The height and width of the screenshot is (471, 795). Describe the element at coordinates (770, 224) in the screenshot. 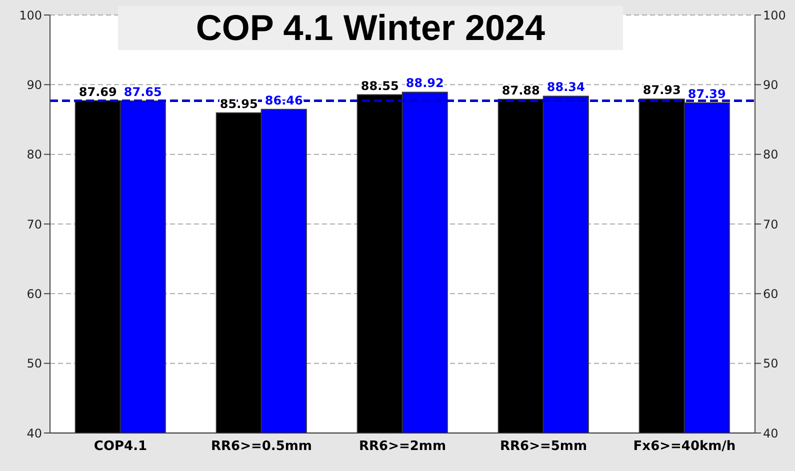

I see `y2-tick-label: 70` at that location.